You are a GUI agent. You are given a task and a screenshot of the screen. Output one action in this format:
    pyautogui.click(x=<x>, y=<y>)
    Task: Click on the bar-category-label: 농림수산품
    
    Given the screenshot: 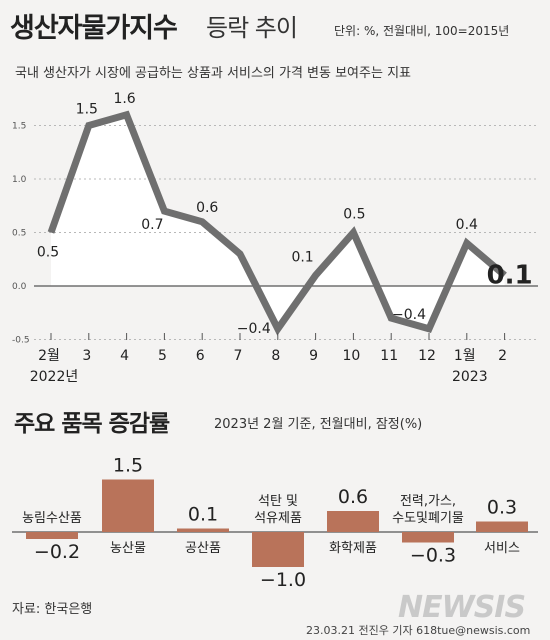 What is the action you would take?
    pyautogui.click(x=52, y=518)
    